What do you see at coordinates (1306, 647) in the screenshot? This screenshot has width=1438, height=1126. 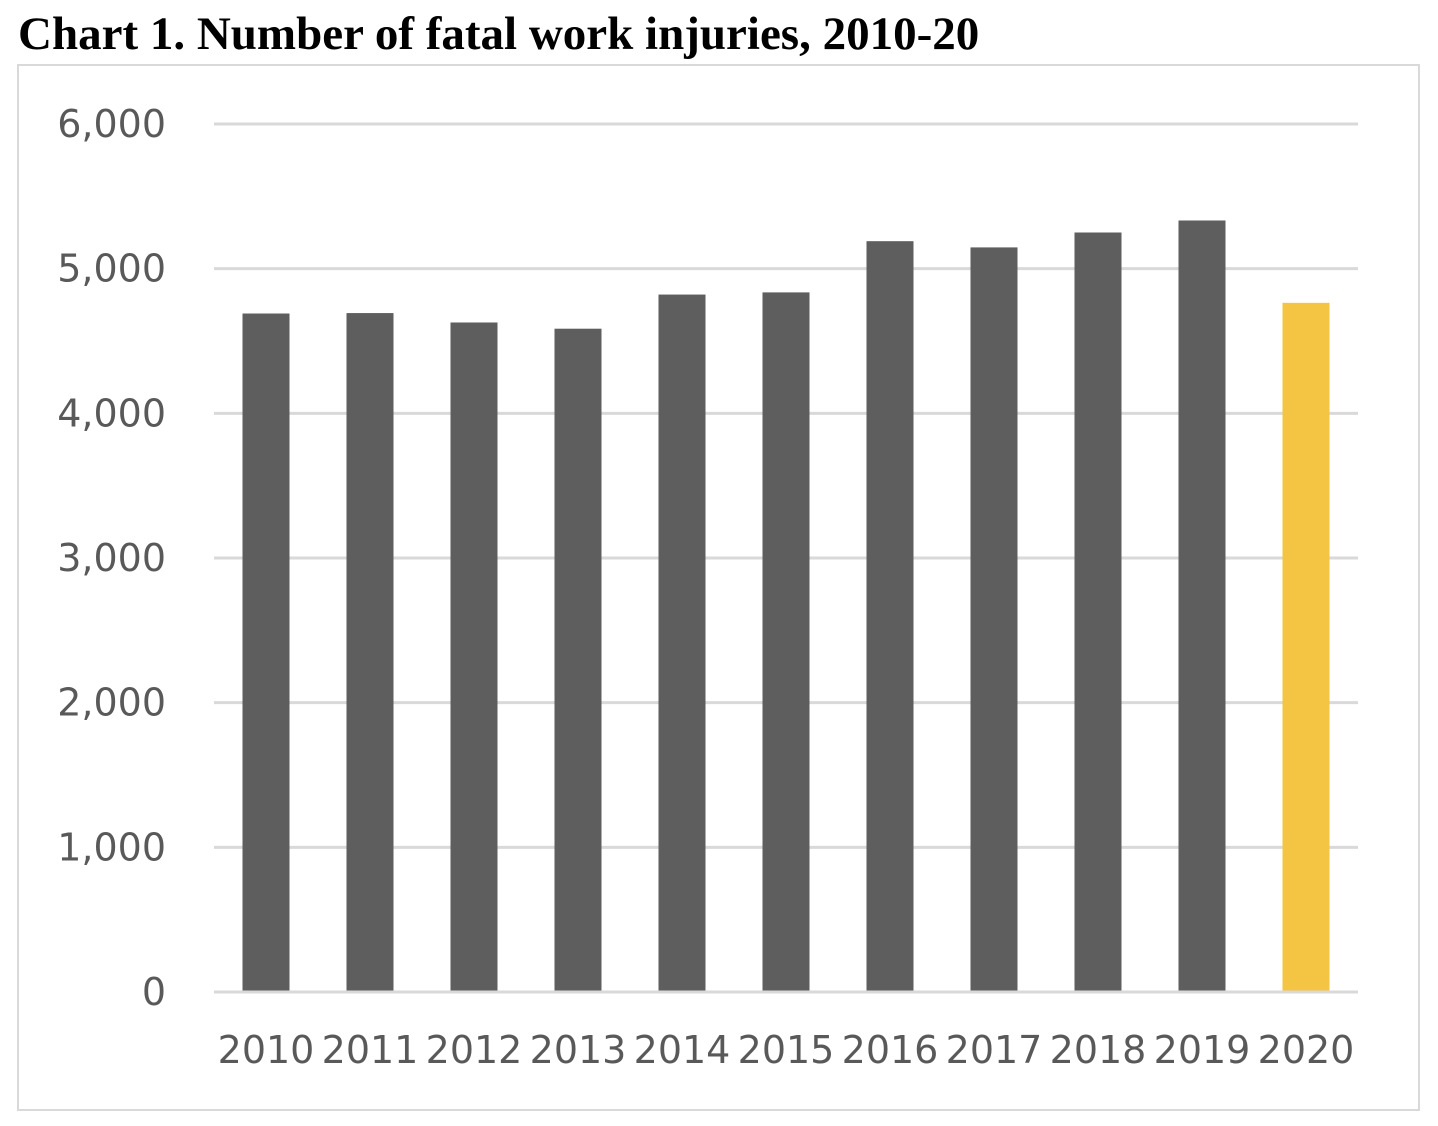 I see `bar-2020` at bounding box center [1306, 647].